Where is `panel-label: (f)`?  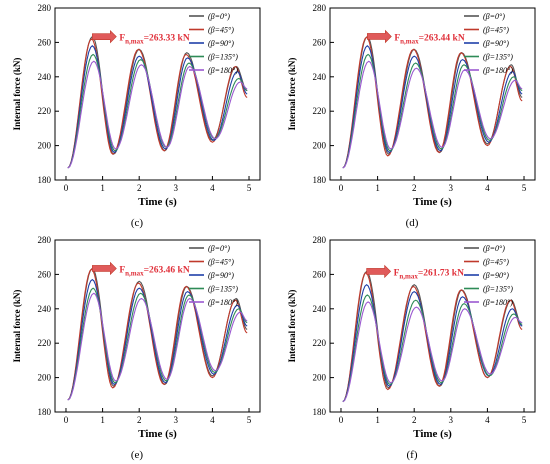
panel-label: (f) is located at coordinates (412, 455).